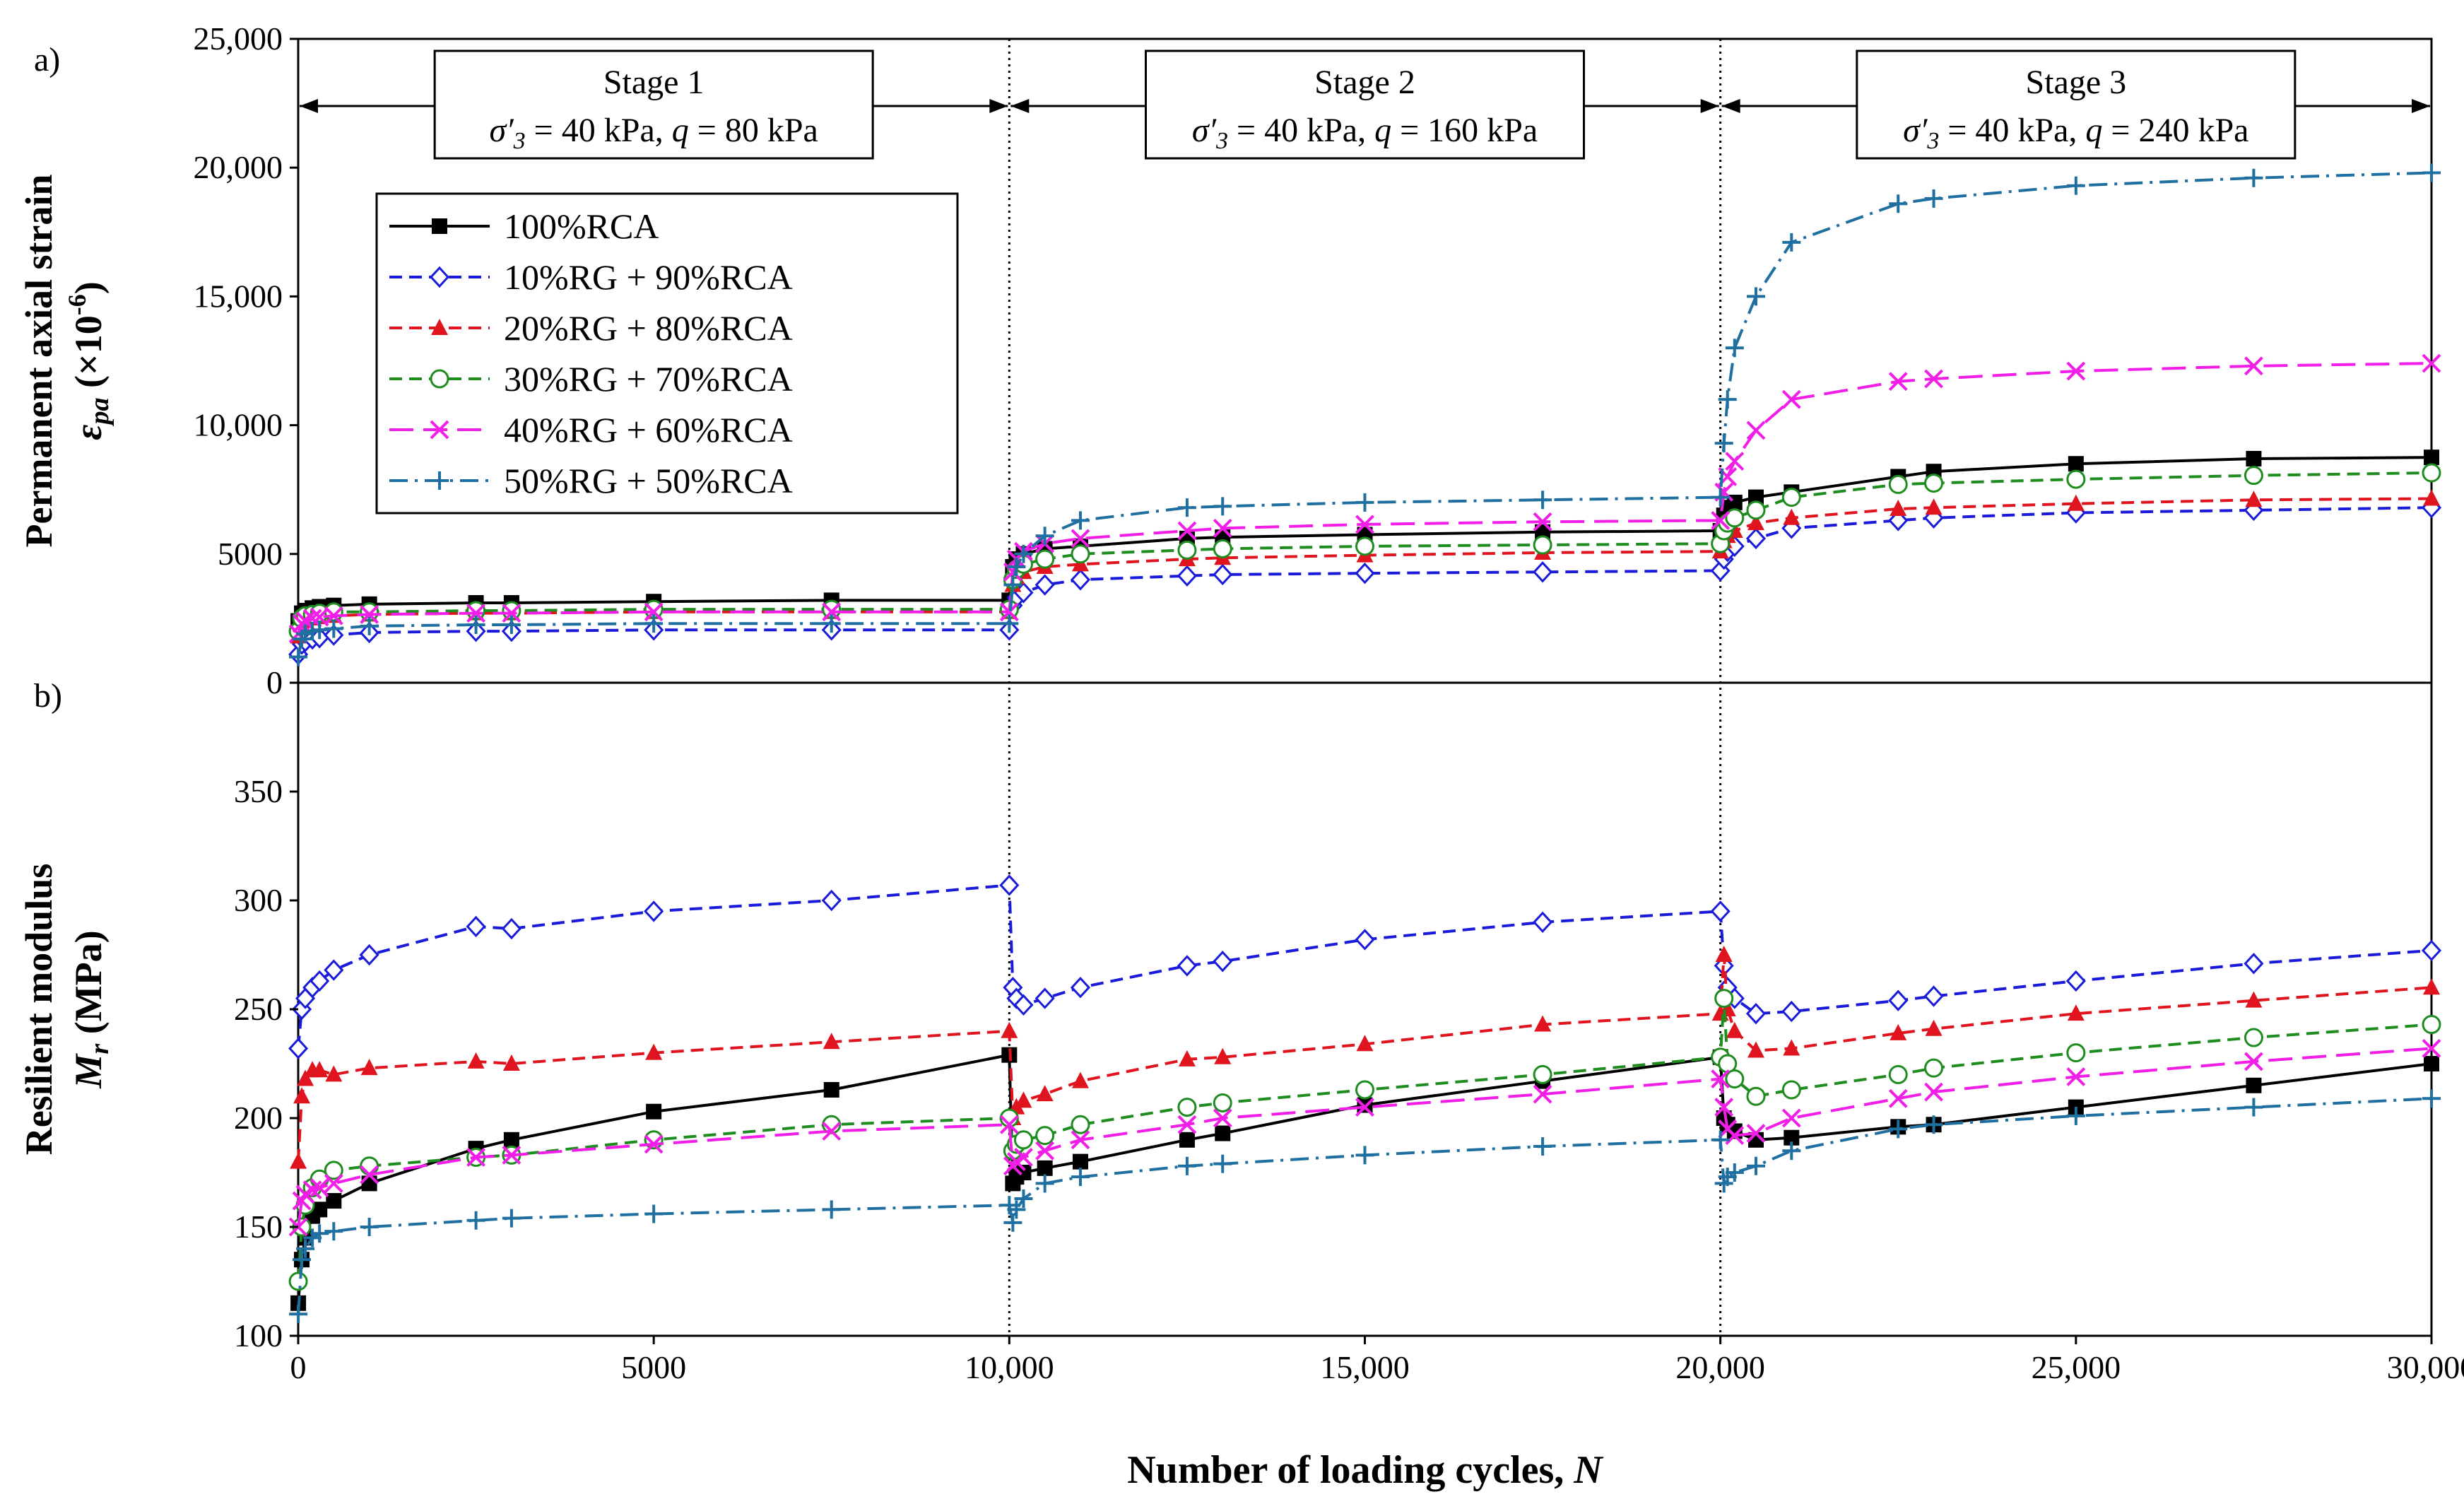 The height and width of the screenshot is (1504, 2464). Describe the element at coordinates (258, 1227) in the screenshot. I see `y-tick-label-b: 150` at that location.